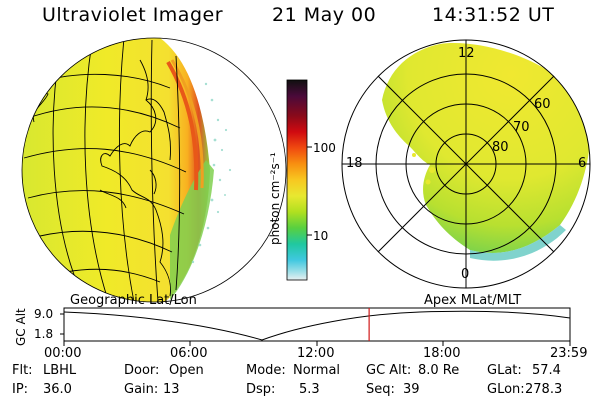 The image size is (600, 400). I want to click on polar-lat-label-70: 70, so click(521, 127).